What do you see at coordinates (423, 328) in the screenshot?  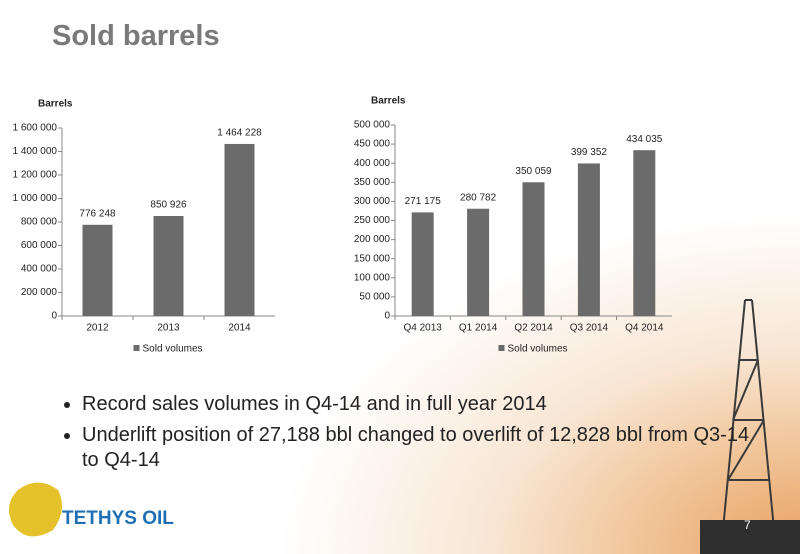 I see `x-tick-label: Q4 2013` at bounding box center [423, 328].